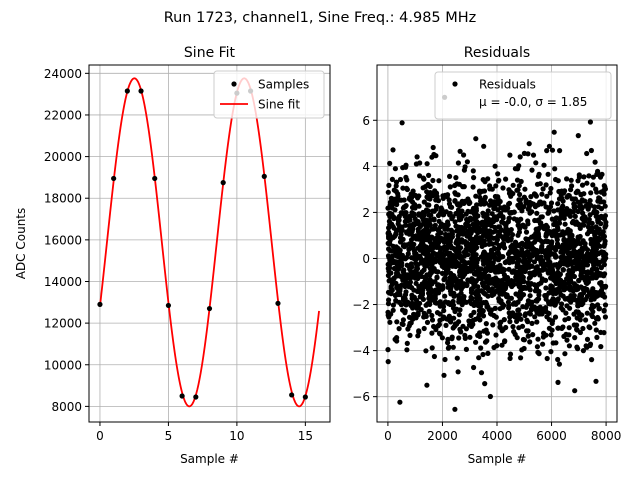  What do you see at coordinates (269, 94) in the screenshot?
I see `sine-fit-legend-box` at bounding box center [269, 94].